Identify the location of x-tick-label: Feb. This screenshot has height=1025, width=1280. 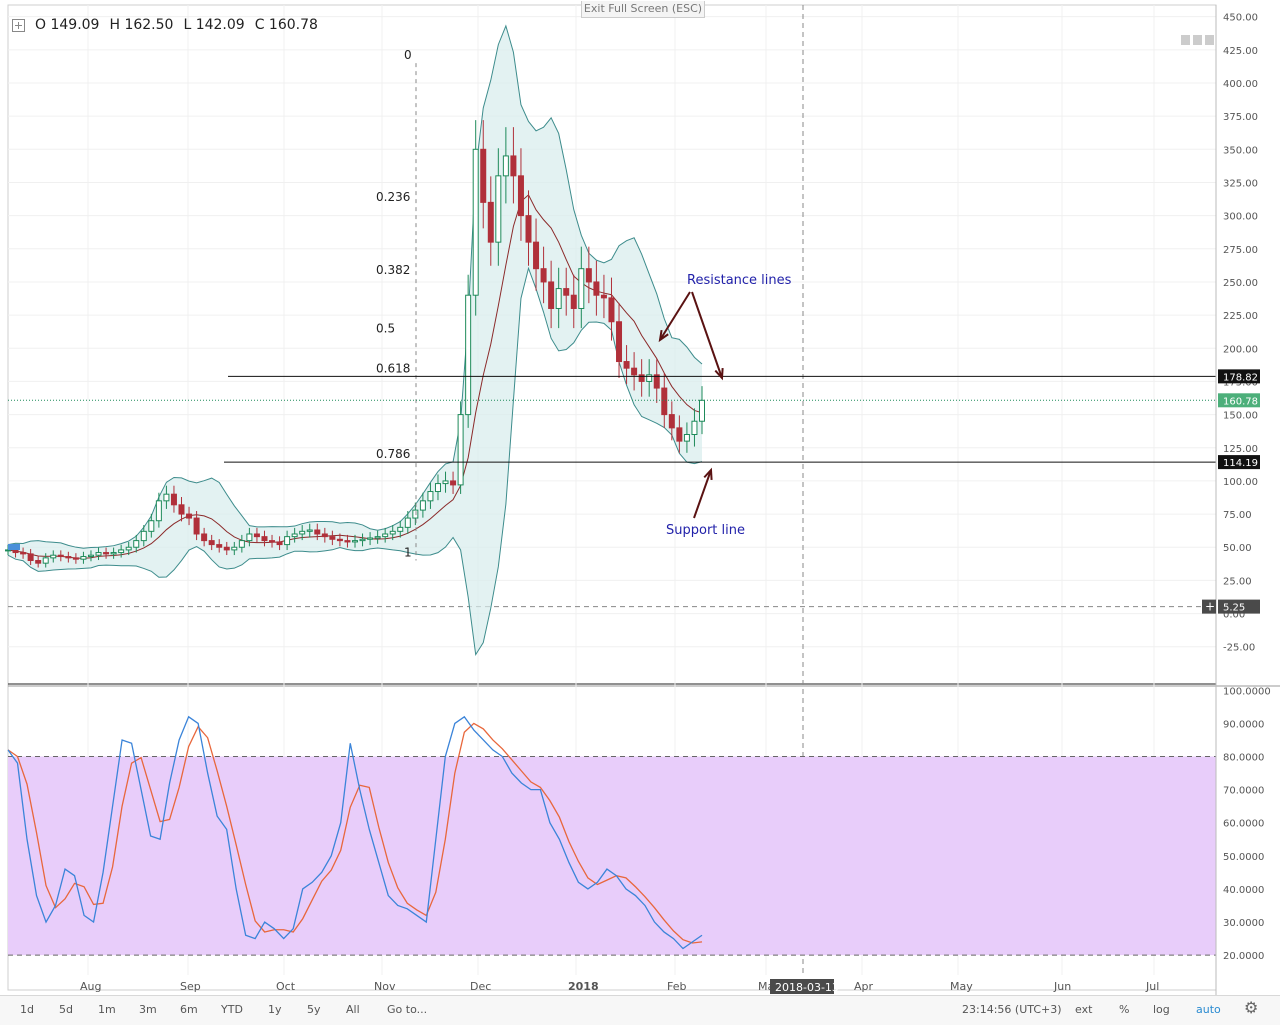
(676, 986).